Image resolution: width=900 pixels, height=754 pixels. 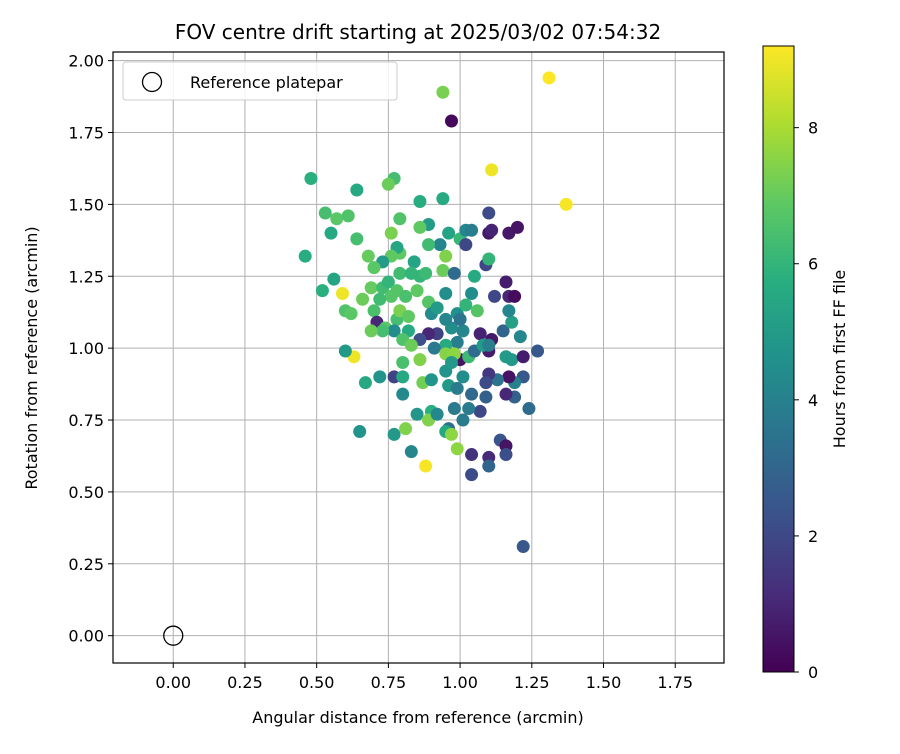 What do you see at coordinates (778, 359) in the screenshot?
I see `colorbar-gradient` at bounding box center [778, 359].